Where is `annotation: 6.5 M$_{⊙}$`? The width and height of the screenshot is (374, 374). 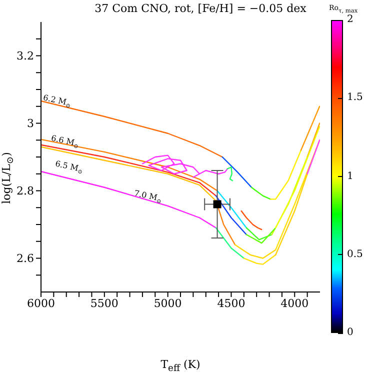 annotation: 6.5 M$_{⊙}$ is located at coordinates (68, 167).